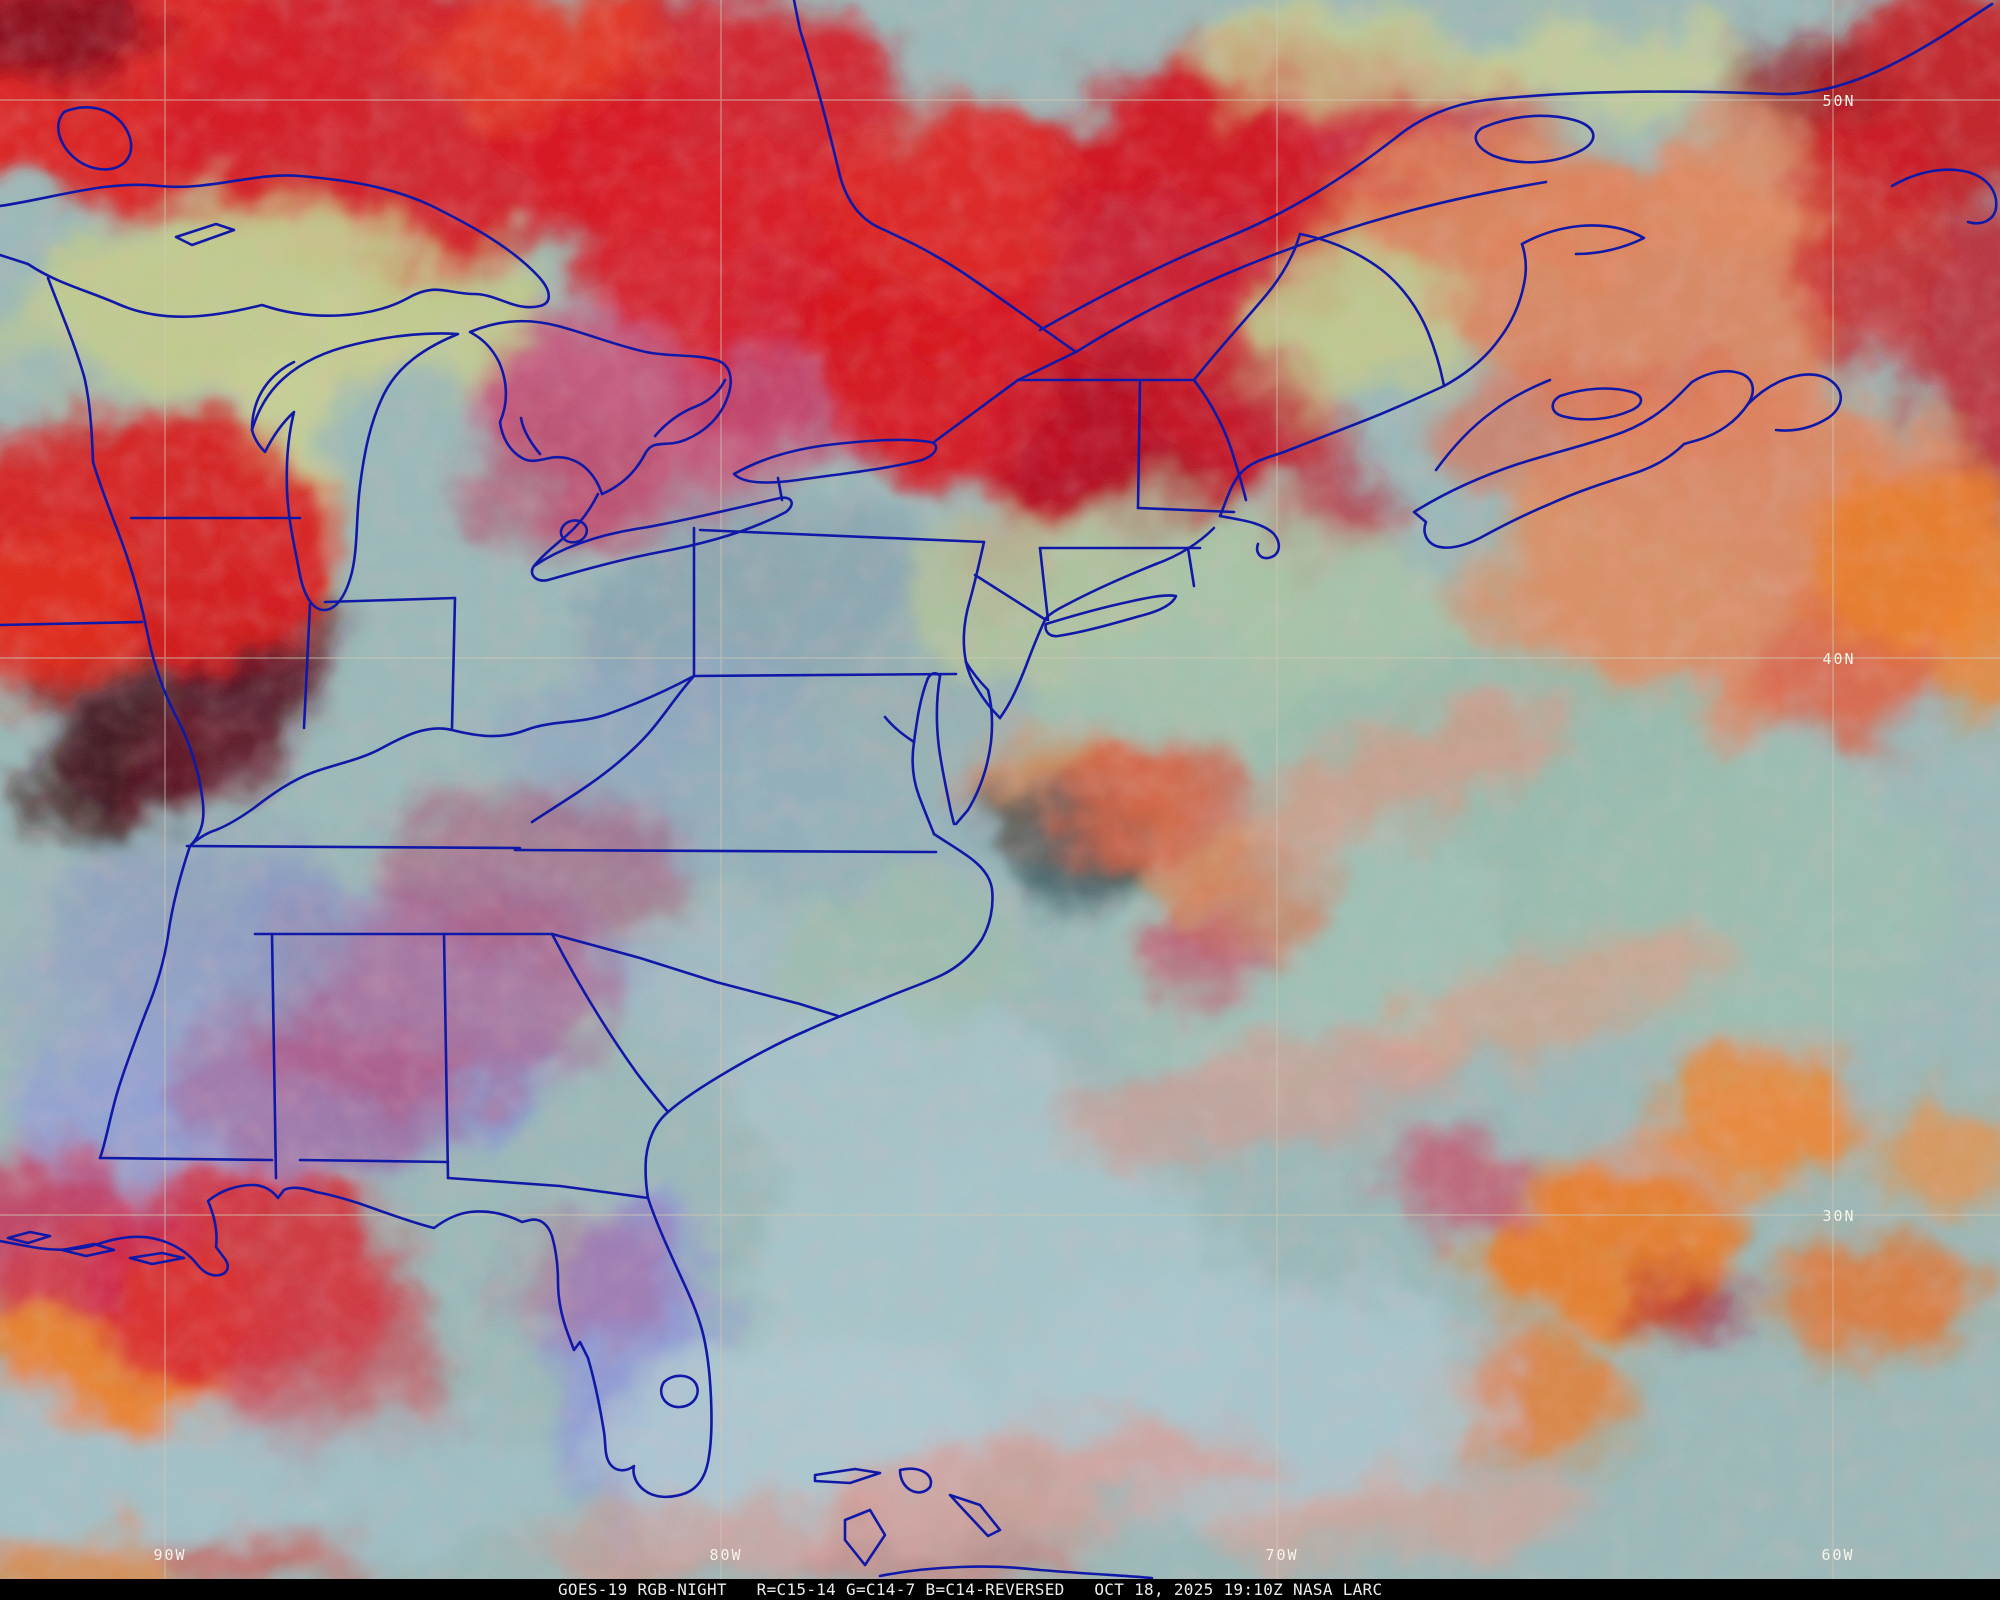  What do you see at coordinates (390, 600) in the screenshot?
I see `state-border-mi-south` at bounding box center [390, 600].